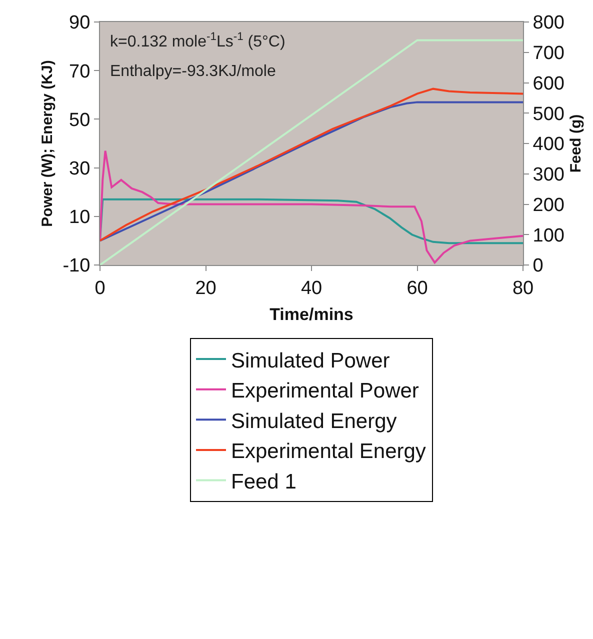 This screenshot has height=639, width=593. I want to click on x-tick-label: 40, so click(311, 288).